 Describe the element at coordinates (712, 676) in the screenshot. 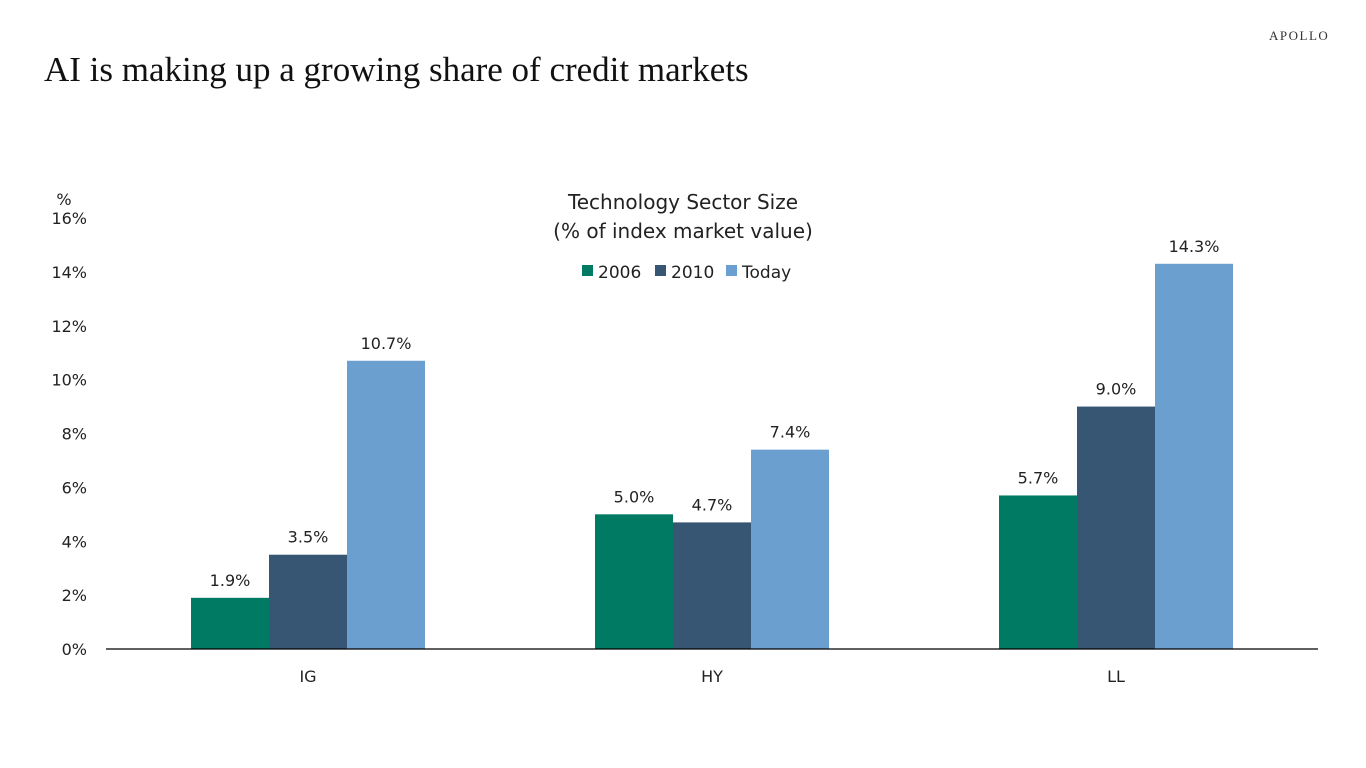

I see `x-tick-label: HY` at that location.